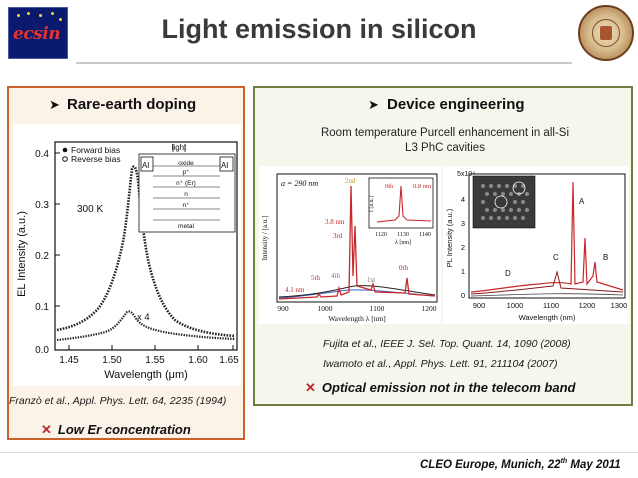 This screenshot has width=638, height=478. Describe the element at coordinates (463, 223) in the screenshot. I see `y-tick: 3` at that location.